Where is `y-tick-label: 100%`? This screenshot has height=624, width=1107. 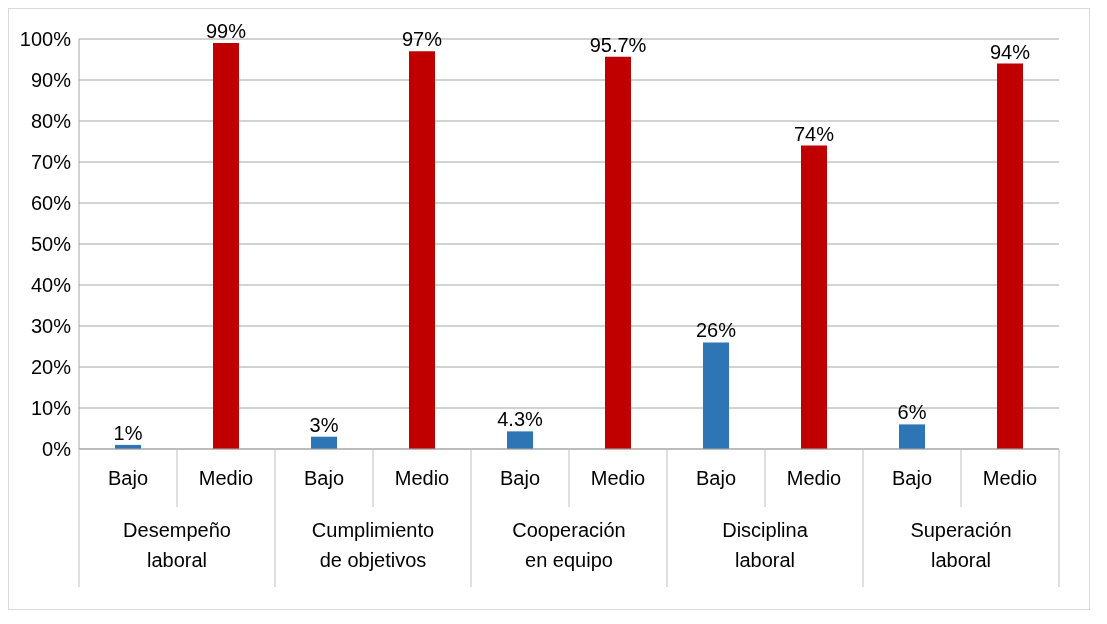
y-tick-label: 100% is located at coordinates (45, 39).